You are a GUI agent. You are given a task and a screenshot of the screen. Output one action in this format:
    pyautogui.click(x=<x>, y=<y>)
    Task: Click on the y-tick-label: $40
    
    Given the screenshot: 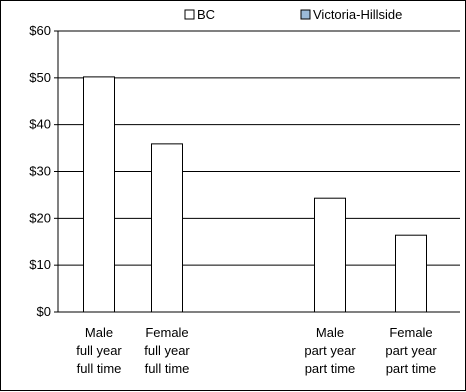 What is the action you would take?
    pyautogui.click(x=40, y=124)
    